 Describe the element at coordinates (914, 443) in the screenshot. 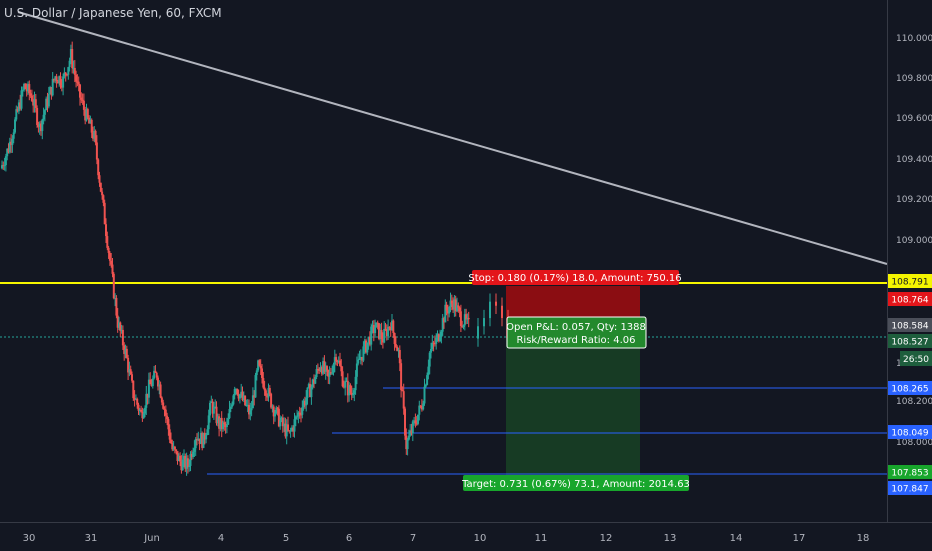

I see `y-tick-label: 108.000` at that location.